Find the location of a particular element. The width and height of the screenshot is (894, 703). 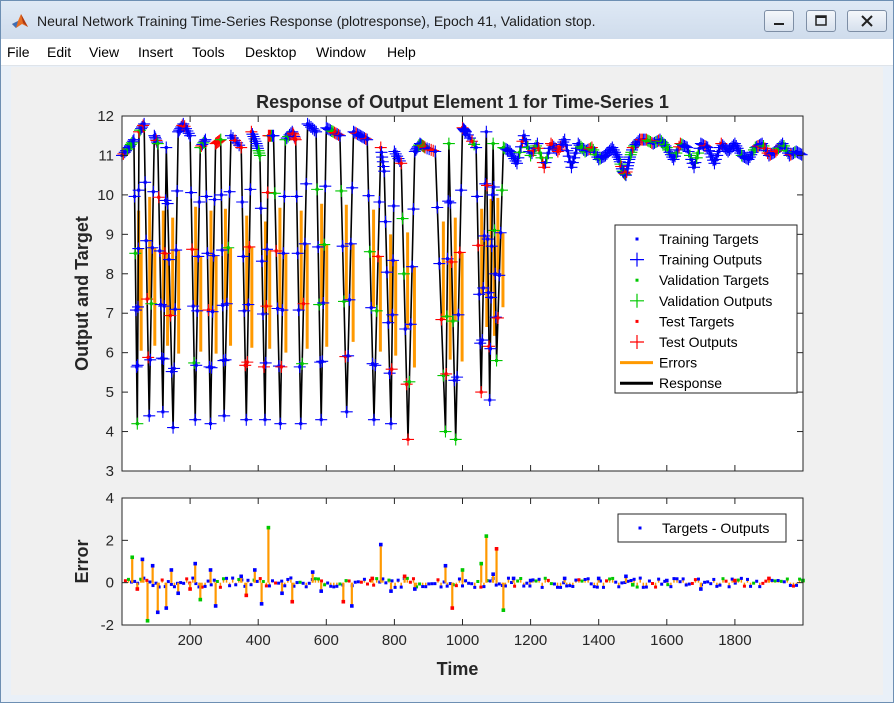

minimize-button is located at coordinates (779, 21).